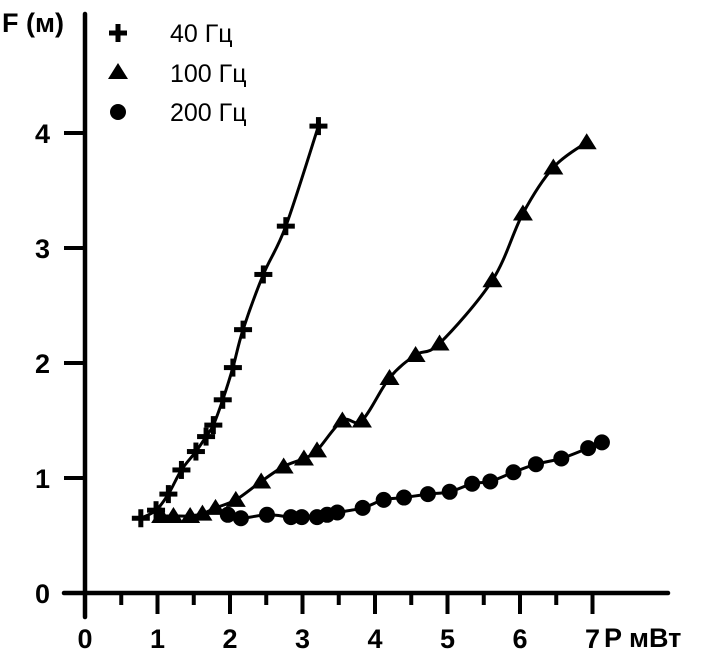 The width and height of the screenshot is (725, 664). What do you see at coordinates (42, 594) in the screenshot?
I see `y-tick-label: 0` at bounding box center [42, 594].